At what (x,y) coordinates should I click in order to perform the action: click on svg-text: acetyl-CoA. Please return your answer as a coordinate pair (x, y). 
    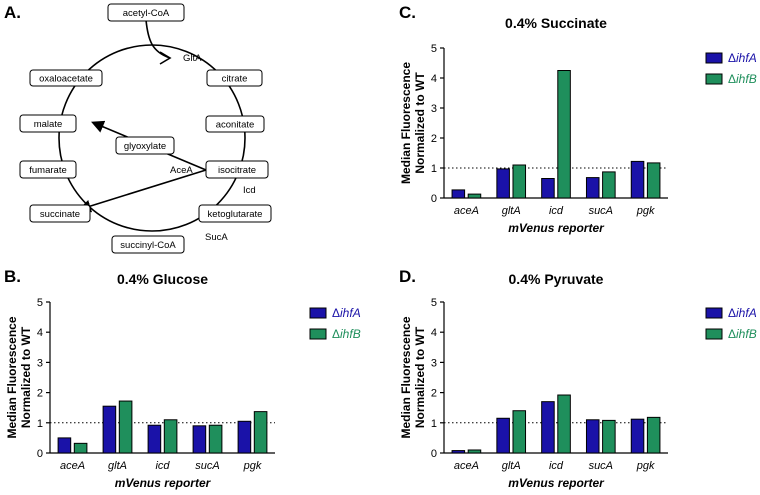
    Looking at the image, I should click on (146, 13).